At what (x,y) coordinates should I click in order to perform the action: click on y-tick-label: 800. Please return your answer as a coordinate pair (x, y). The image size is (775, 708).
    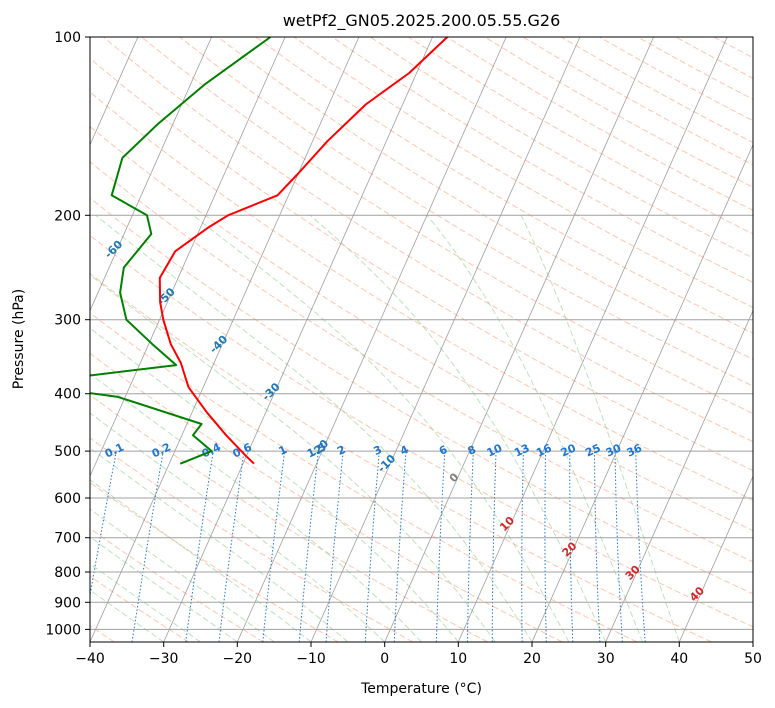
    Looking at the image, I should click on (67, 573).